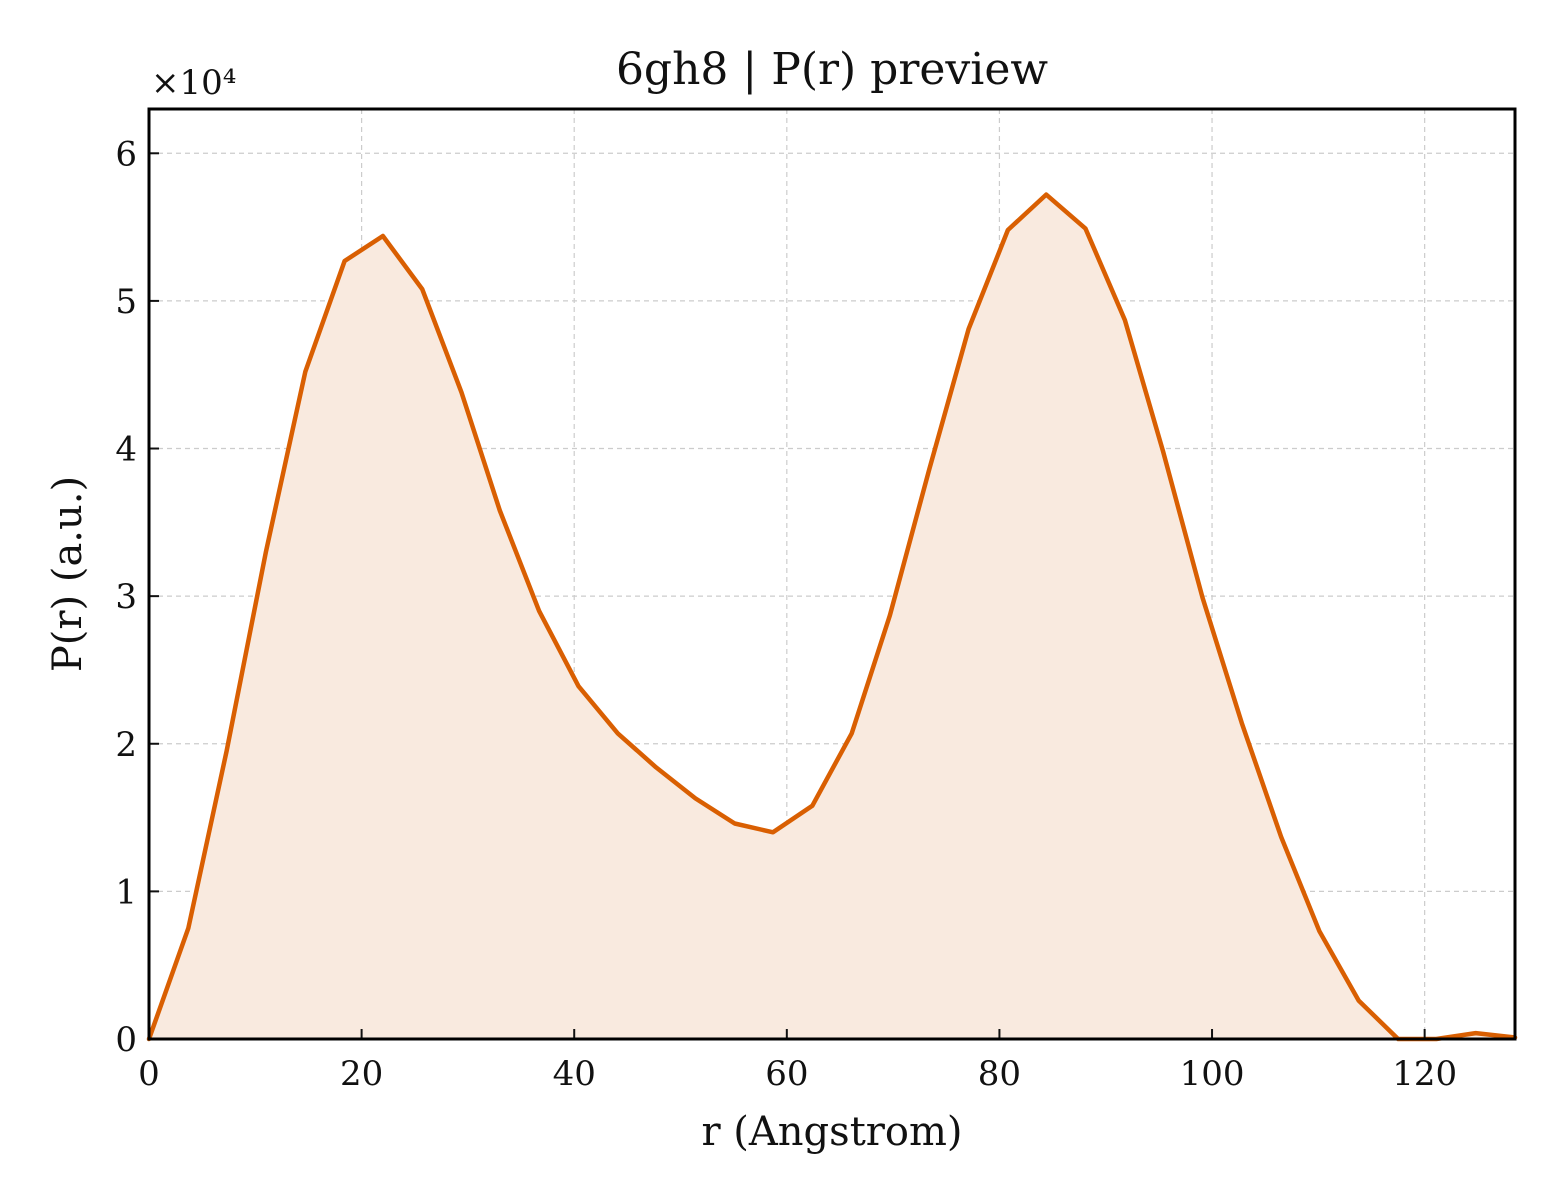 This screenshot has width=1560, height=1200. I want to click on y-tick-label: 5, so click(126, 302).